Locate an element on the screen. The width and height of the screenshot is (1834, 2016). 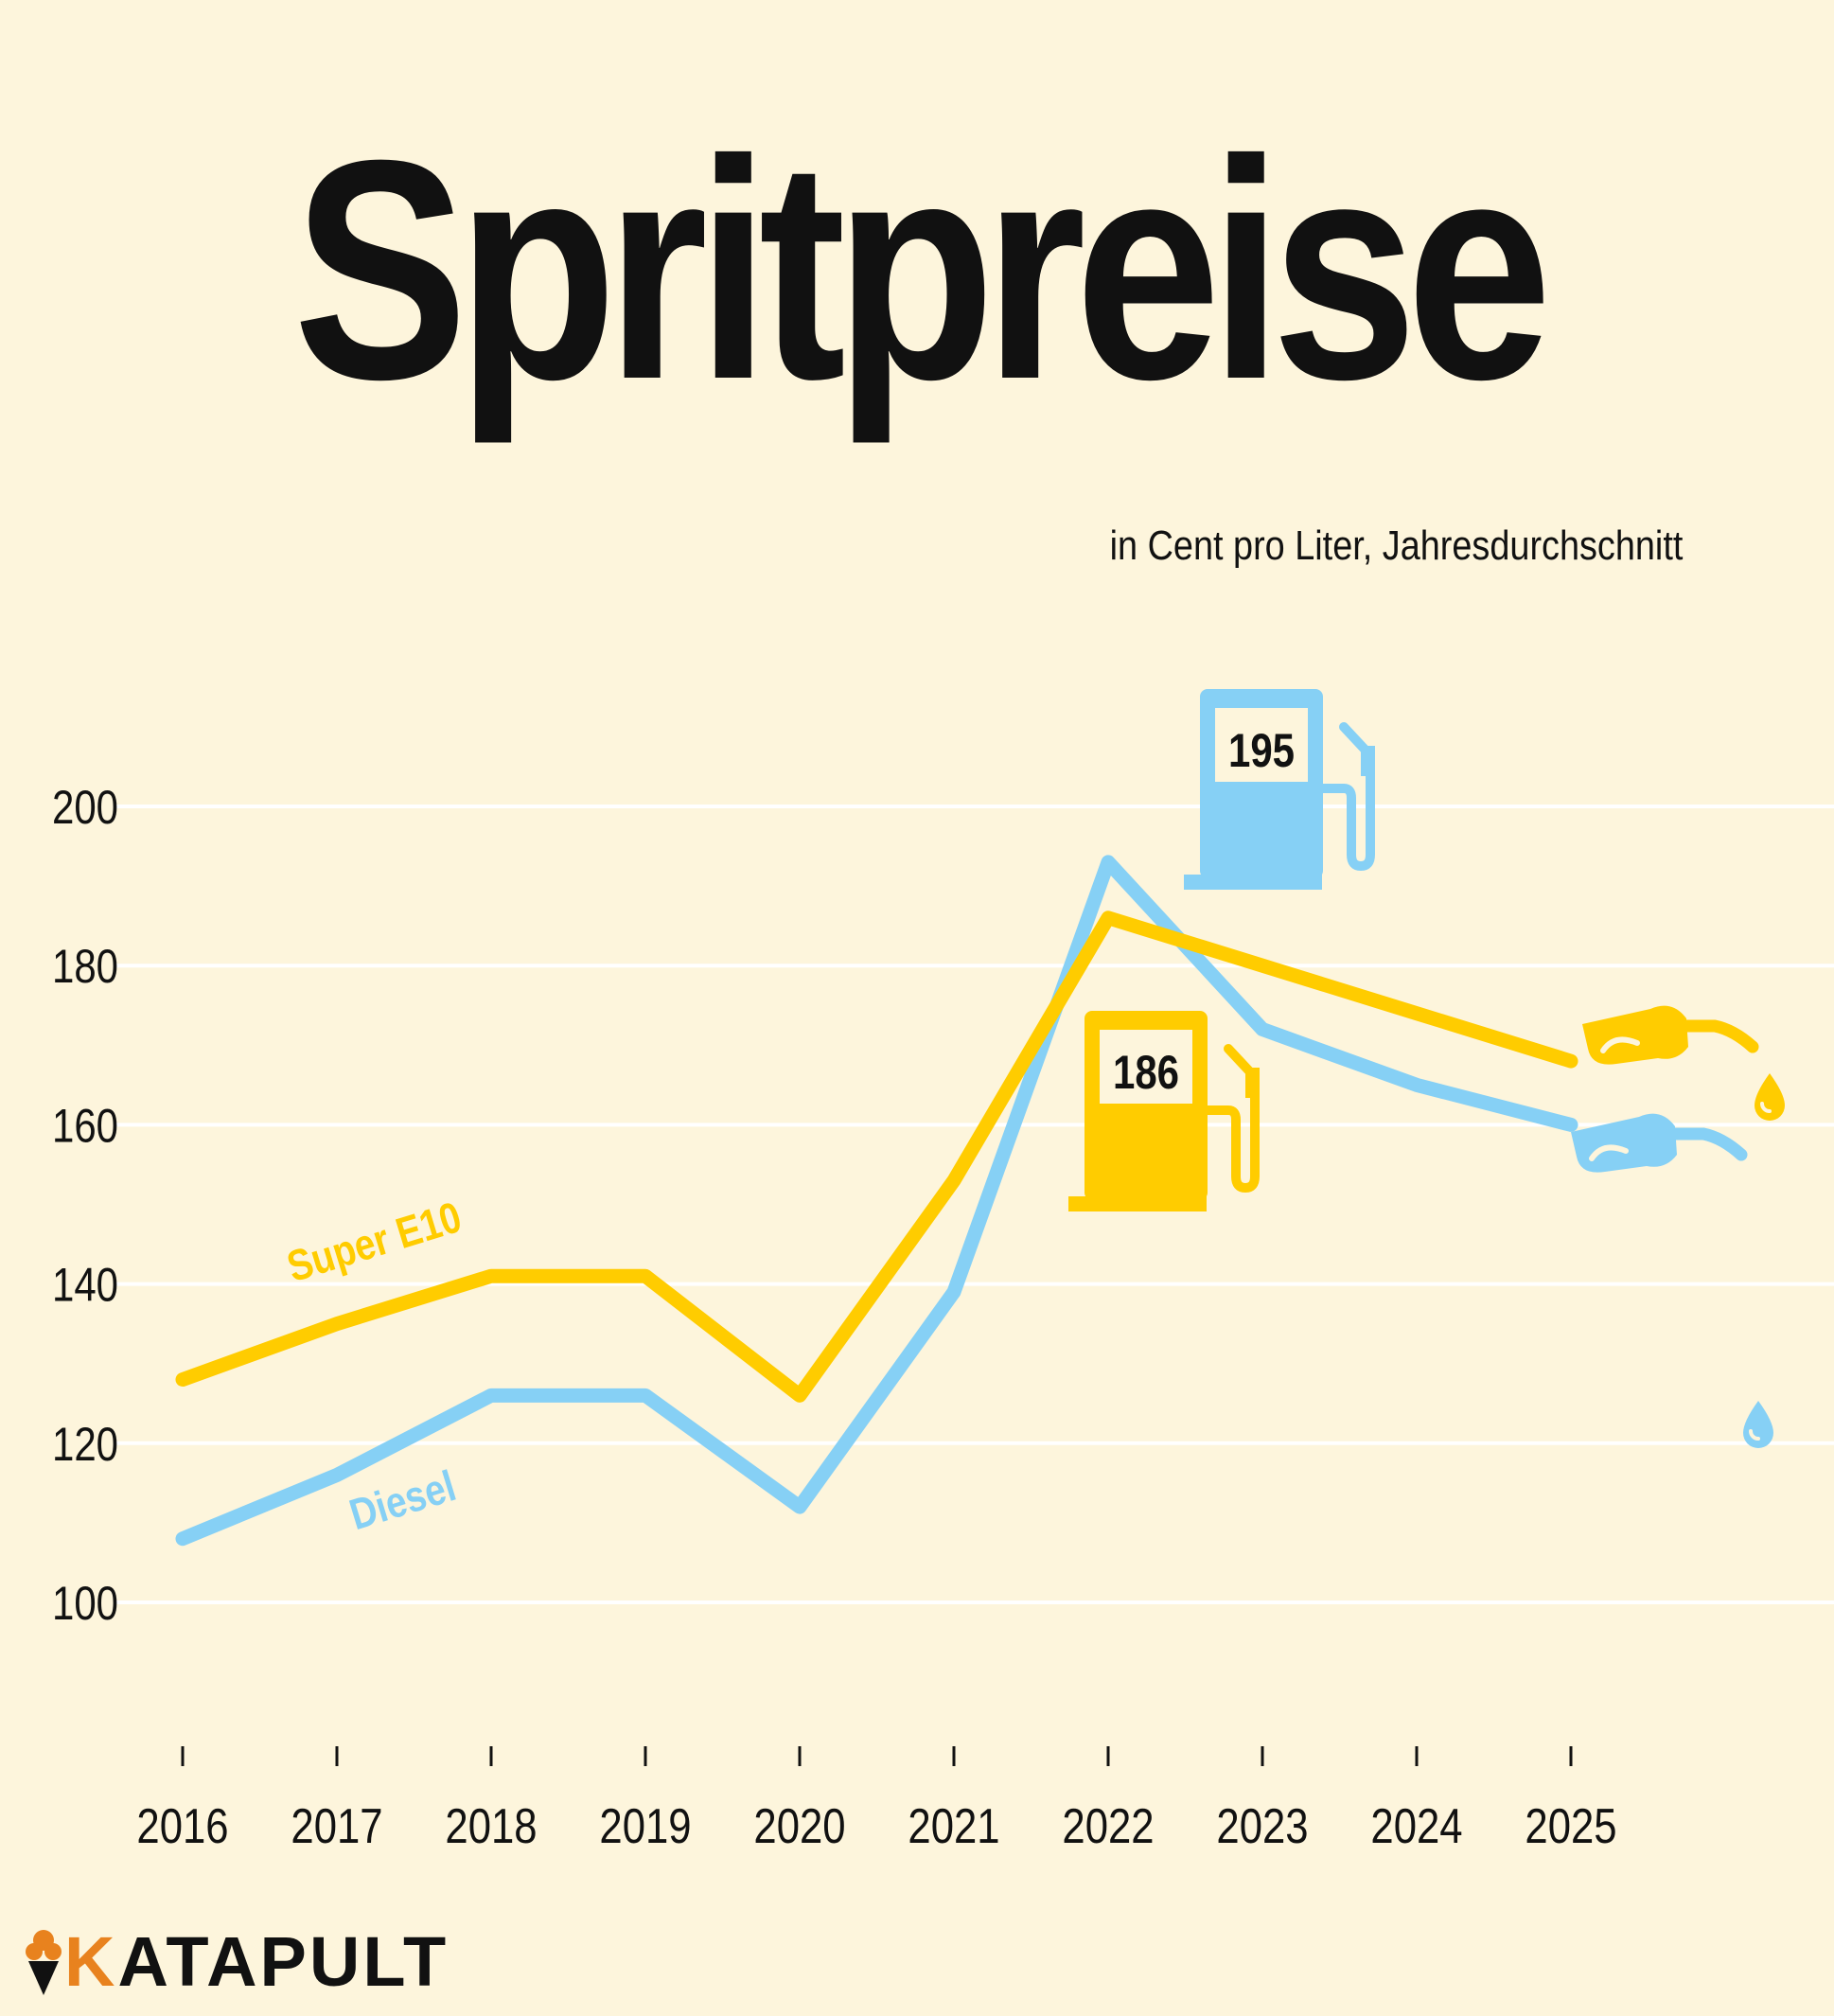
super-e10-label: Super E10 is located at coordinates (374, 1242).